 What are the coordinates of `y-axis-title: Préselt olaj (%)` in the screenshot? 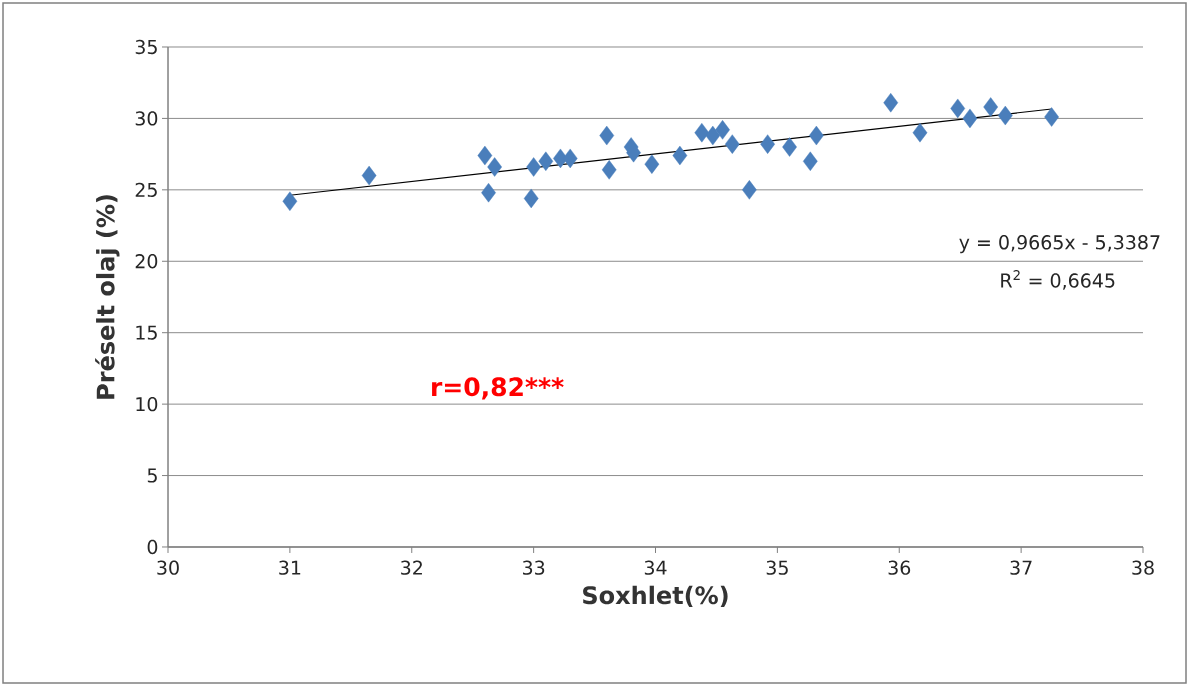 It's located at (107, 297).